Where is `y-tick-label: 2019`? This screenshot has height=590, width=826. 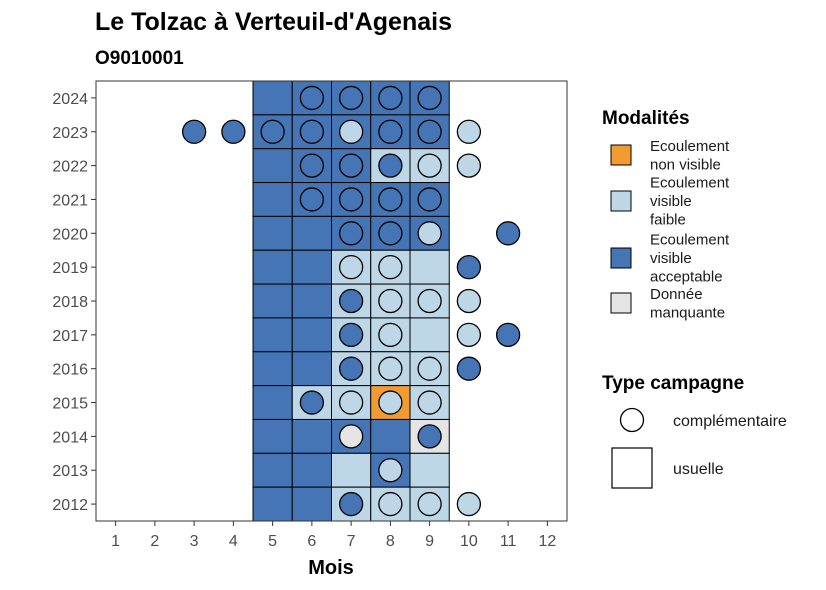 y-tick-label: 2019 is located at coordinates (70, 268).